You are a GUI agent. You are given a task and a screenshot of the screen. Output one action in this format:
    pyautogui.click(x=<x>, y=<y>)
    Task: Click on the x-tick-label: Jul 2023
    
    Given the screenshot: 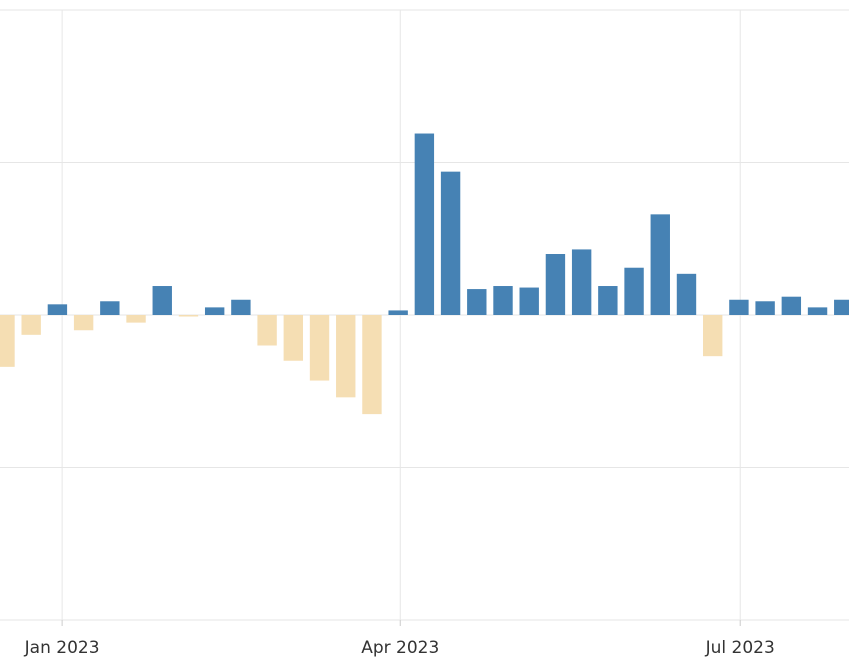 What is the action you would take?
    pyautogui.click(x=740, y=648)
    